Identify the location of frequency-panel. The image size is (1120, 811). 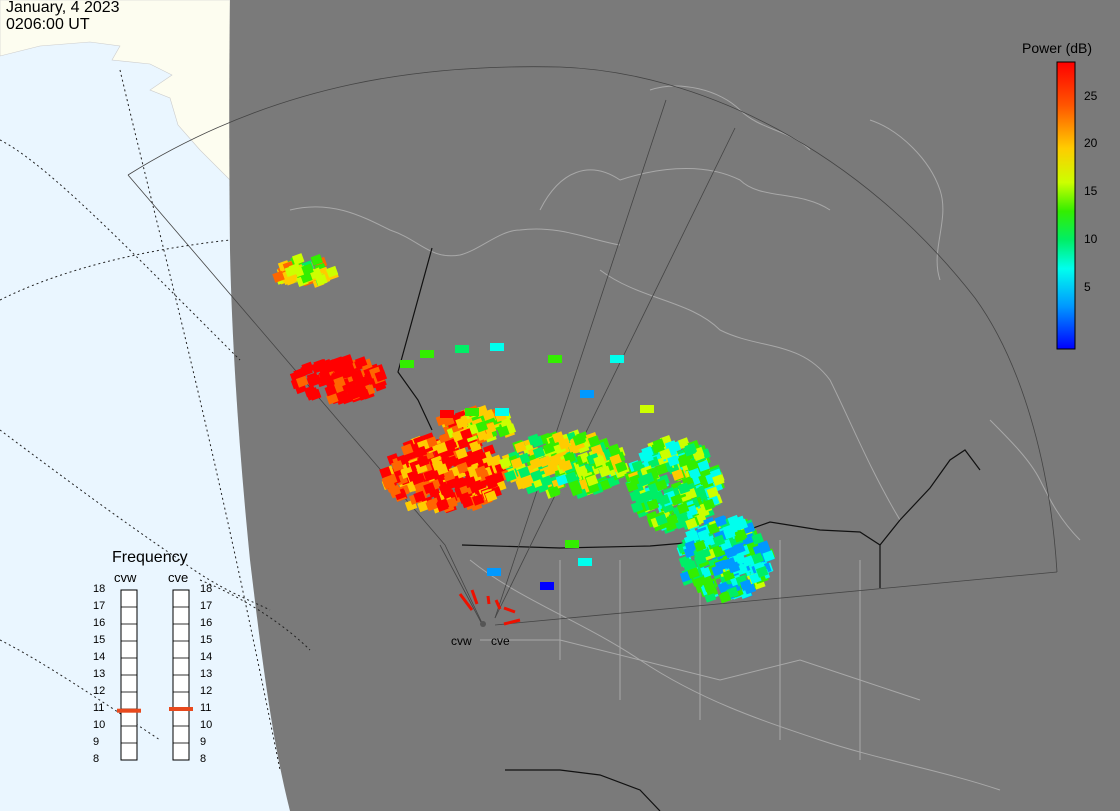
(155, 675).